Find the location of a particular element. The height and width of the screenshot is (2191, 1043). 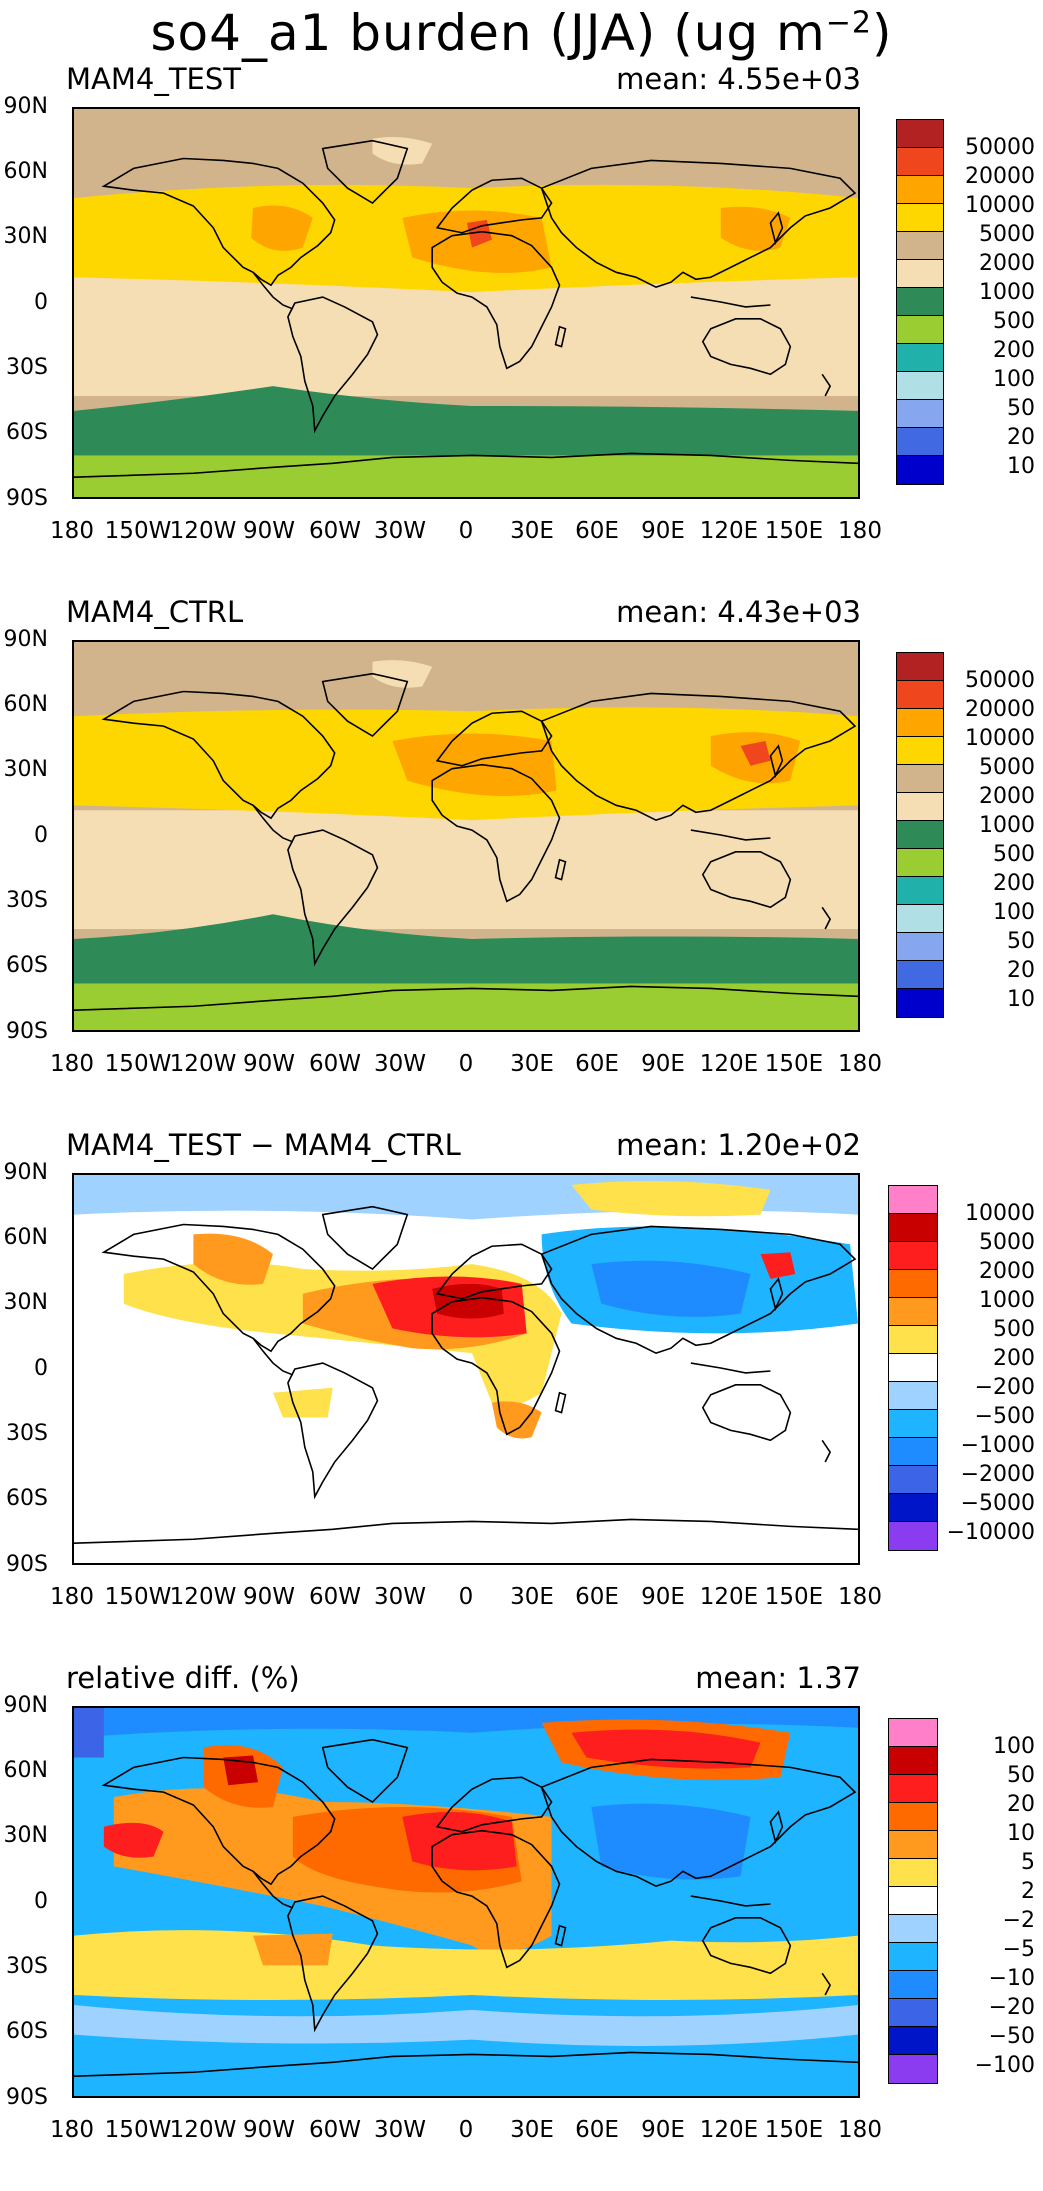

figure-title-text: so4_a1 burden (JJA) (ug m is located at coordinates (488, 33).